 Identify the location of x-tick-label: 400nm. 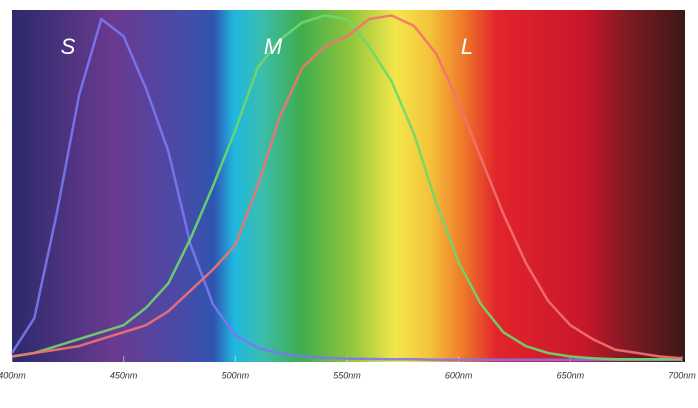
(13, 375).